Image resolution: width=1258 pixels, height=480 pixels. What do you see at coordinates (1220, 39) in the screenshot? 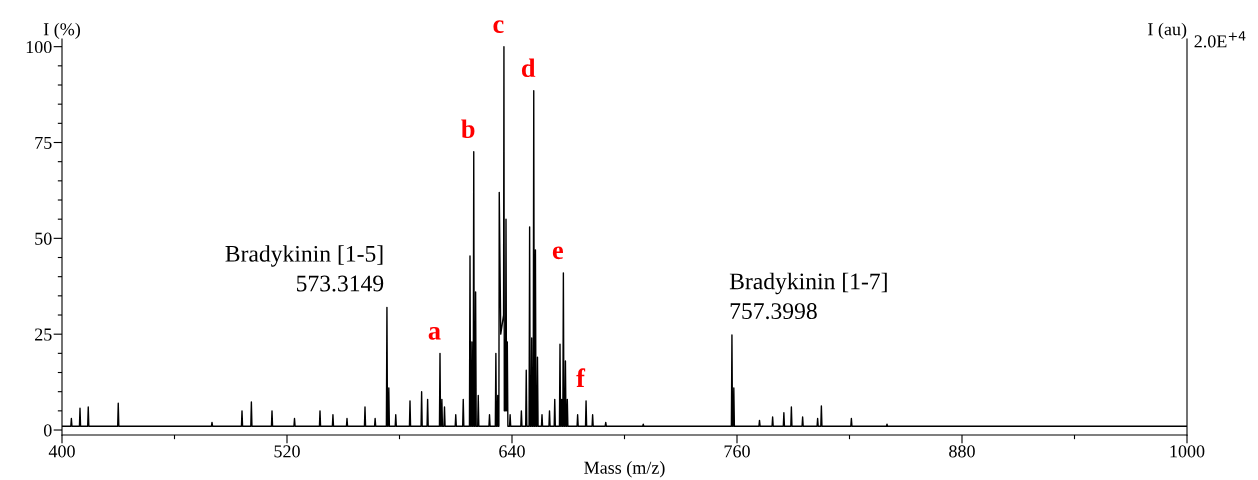
I see `text: 2.0E$^{+4}$` at bounding box center [1220, 39].